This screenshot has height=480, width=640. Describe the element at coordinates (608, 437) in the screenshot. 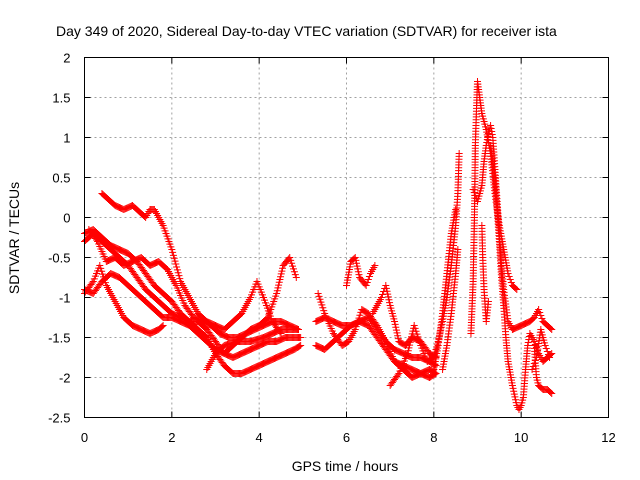

I see `x-tick-label: 12` at that location.